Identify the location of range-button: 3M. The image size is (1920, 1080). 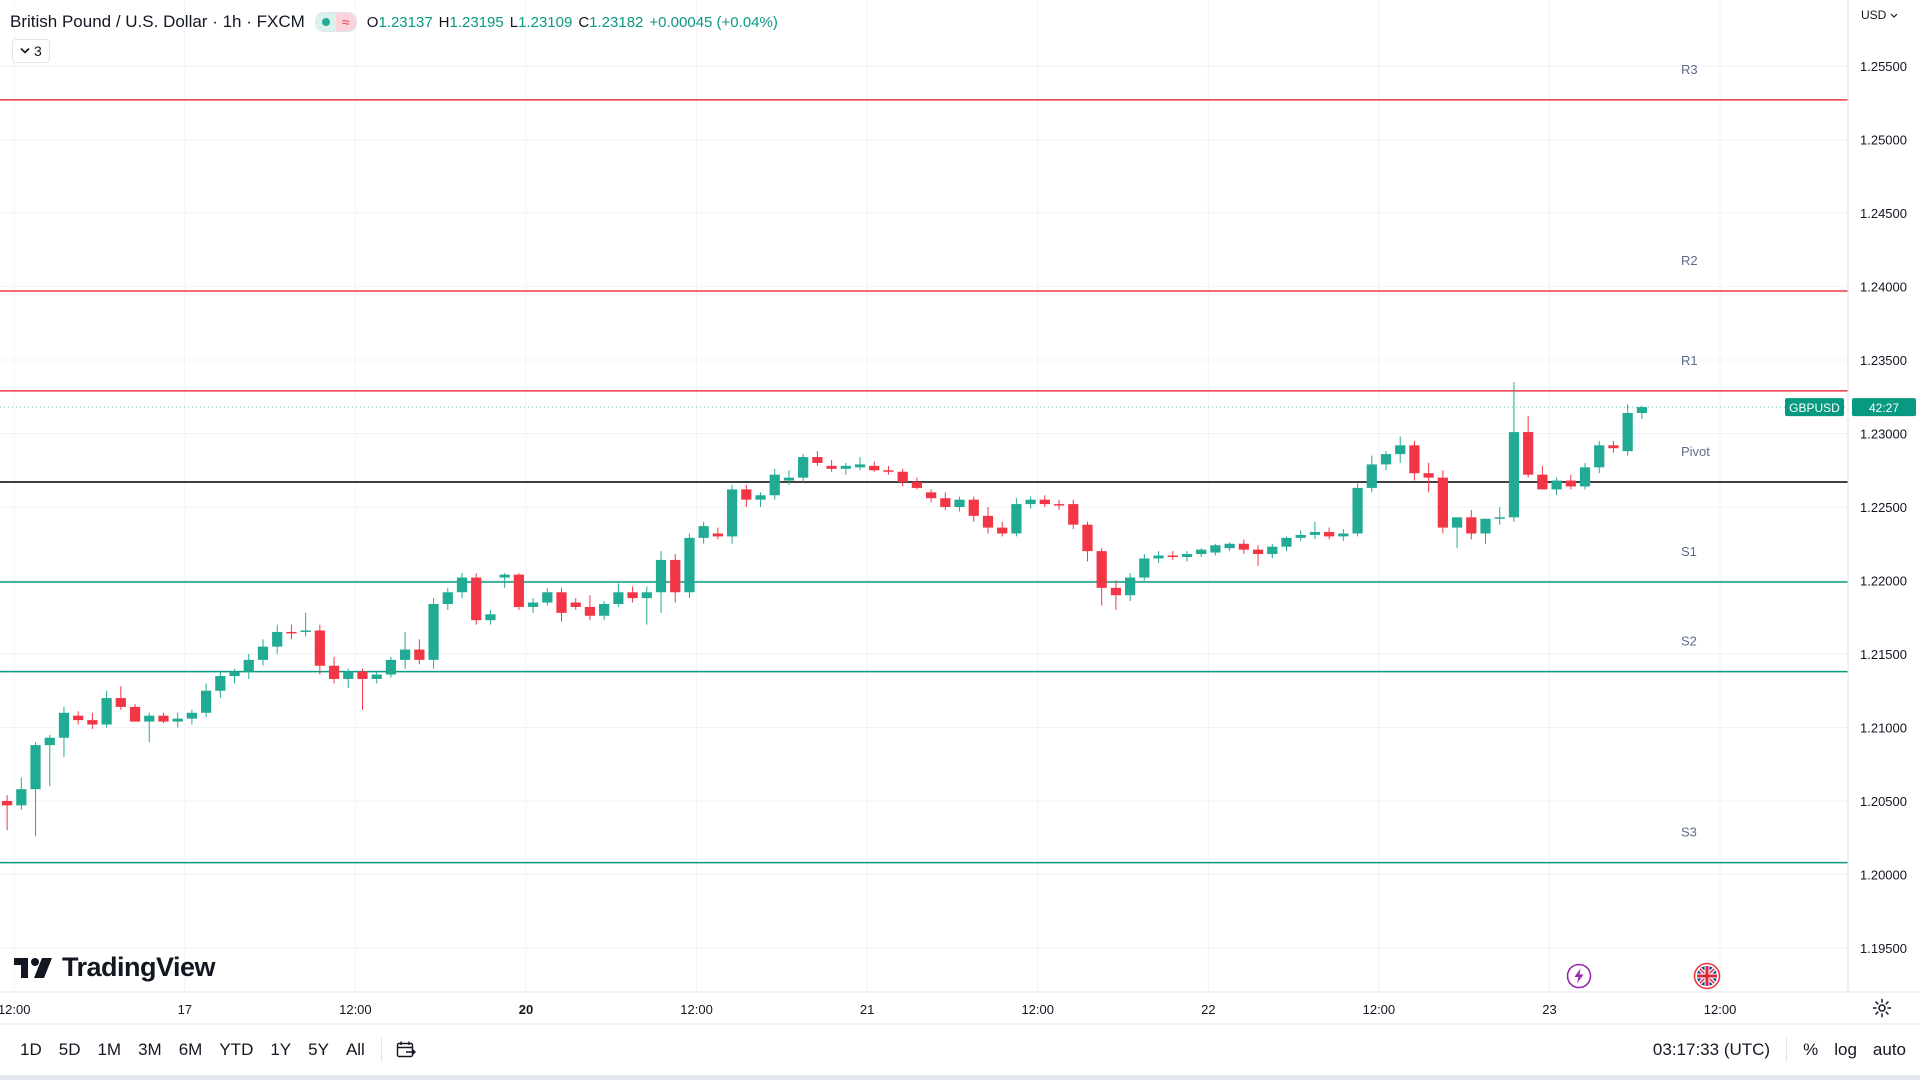
(150, 1049).